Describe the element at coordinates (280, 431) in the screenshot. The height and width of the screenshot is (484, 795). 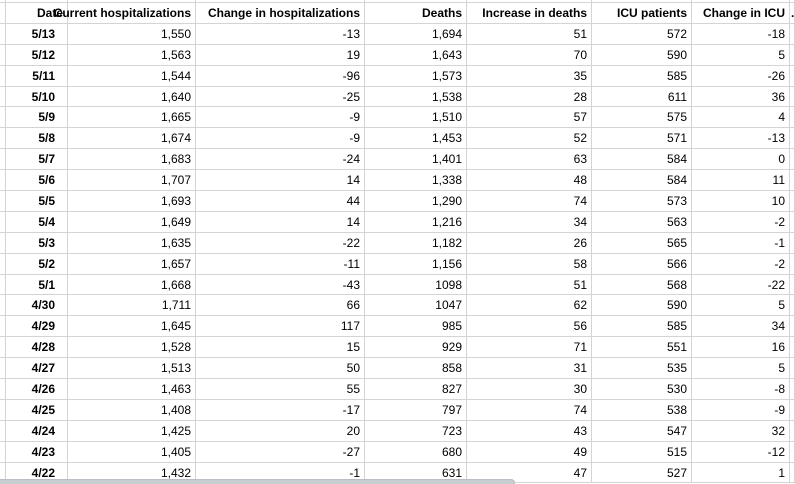
I see `cell-change-in-hospitalizations: 20` at that location.